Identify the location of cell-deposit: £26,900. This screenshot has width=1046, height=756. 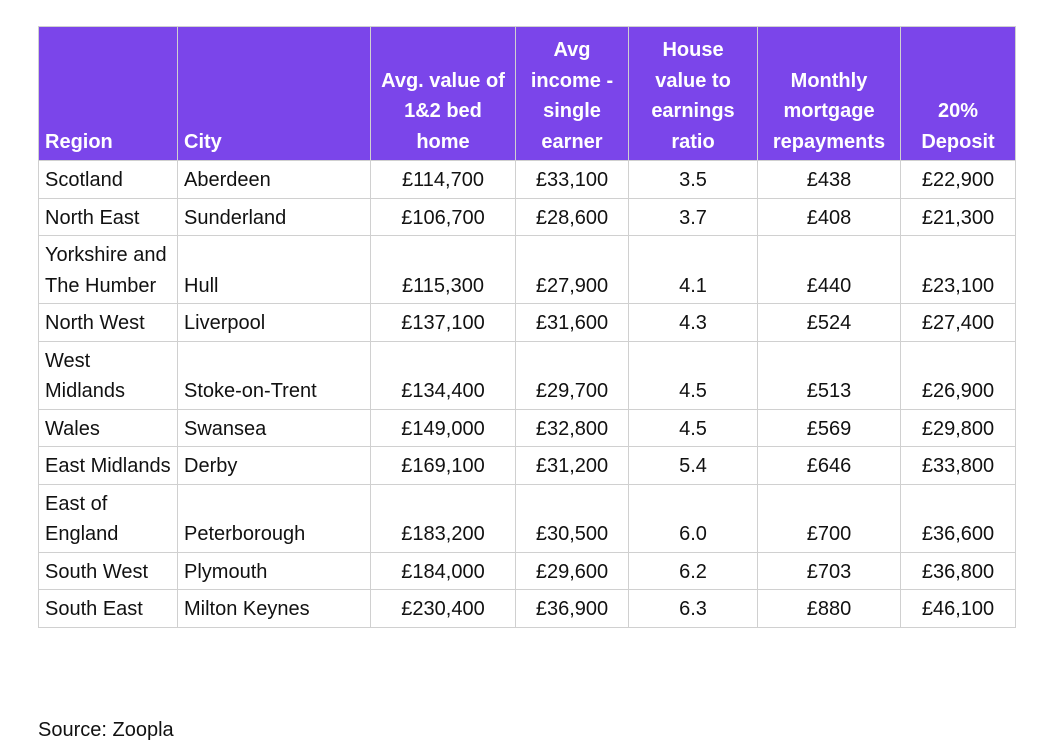
(958, 375).